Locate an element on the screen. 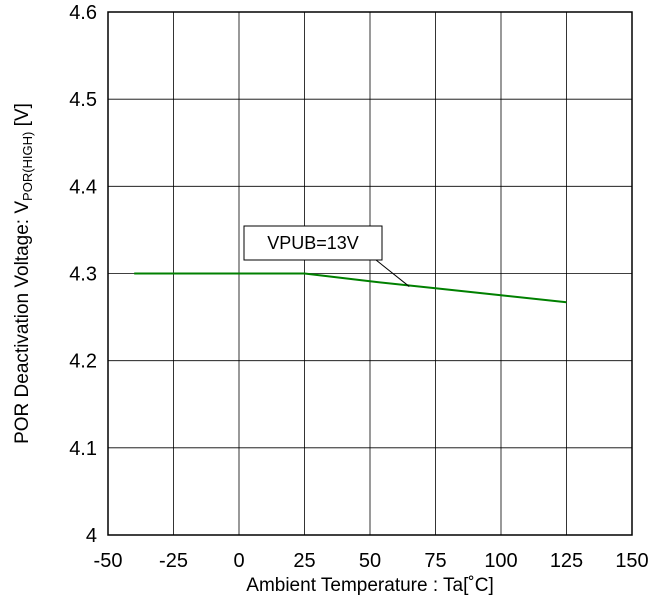 The height and width of the screenshot is (611, 671). y-tick-label: 4.4 is located at coordinates (83, 187).